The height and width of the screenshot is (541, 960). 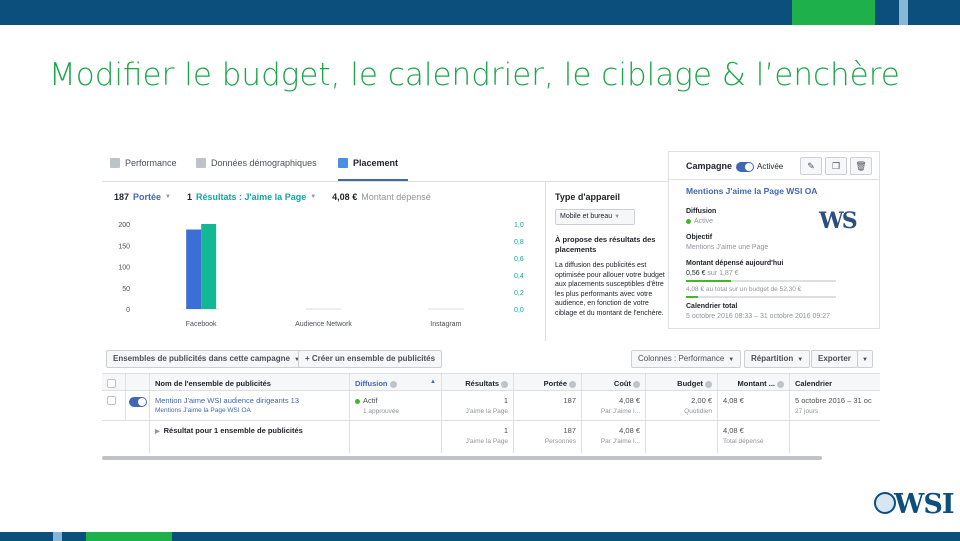 I want to click on summary-reach-sub: Personnes, so click(x=560, y=441).